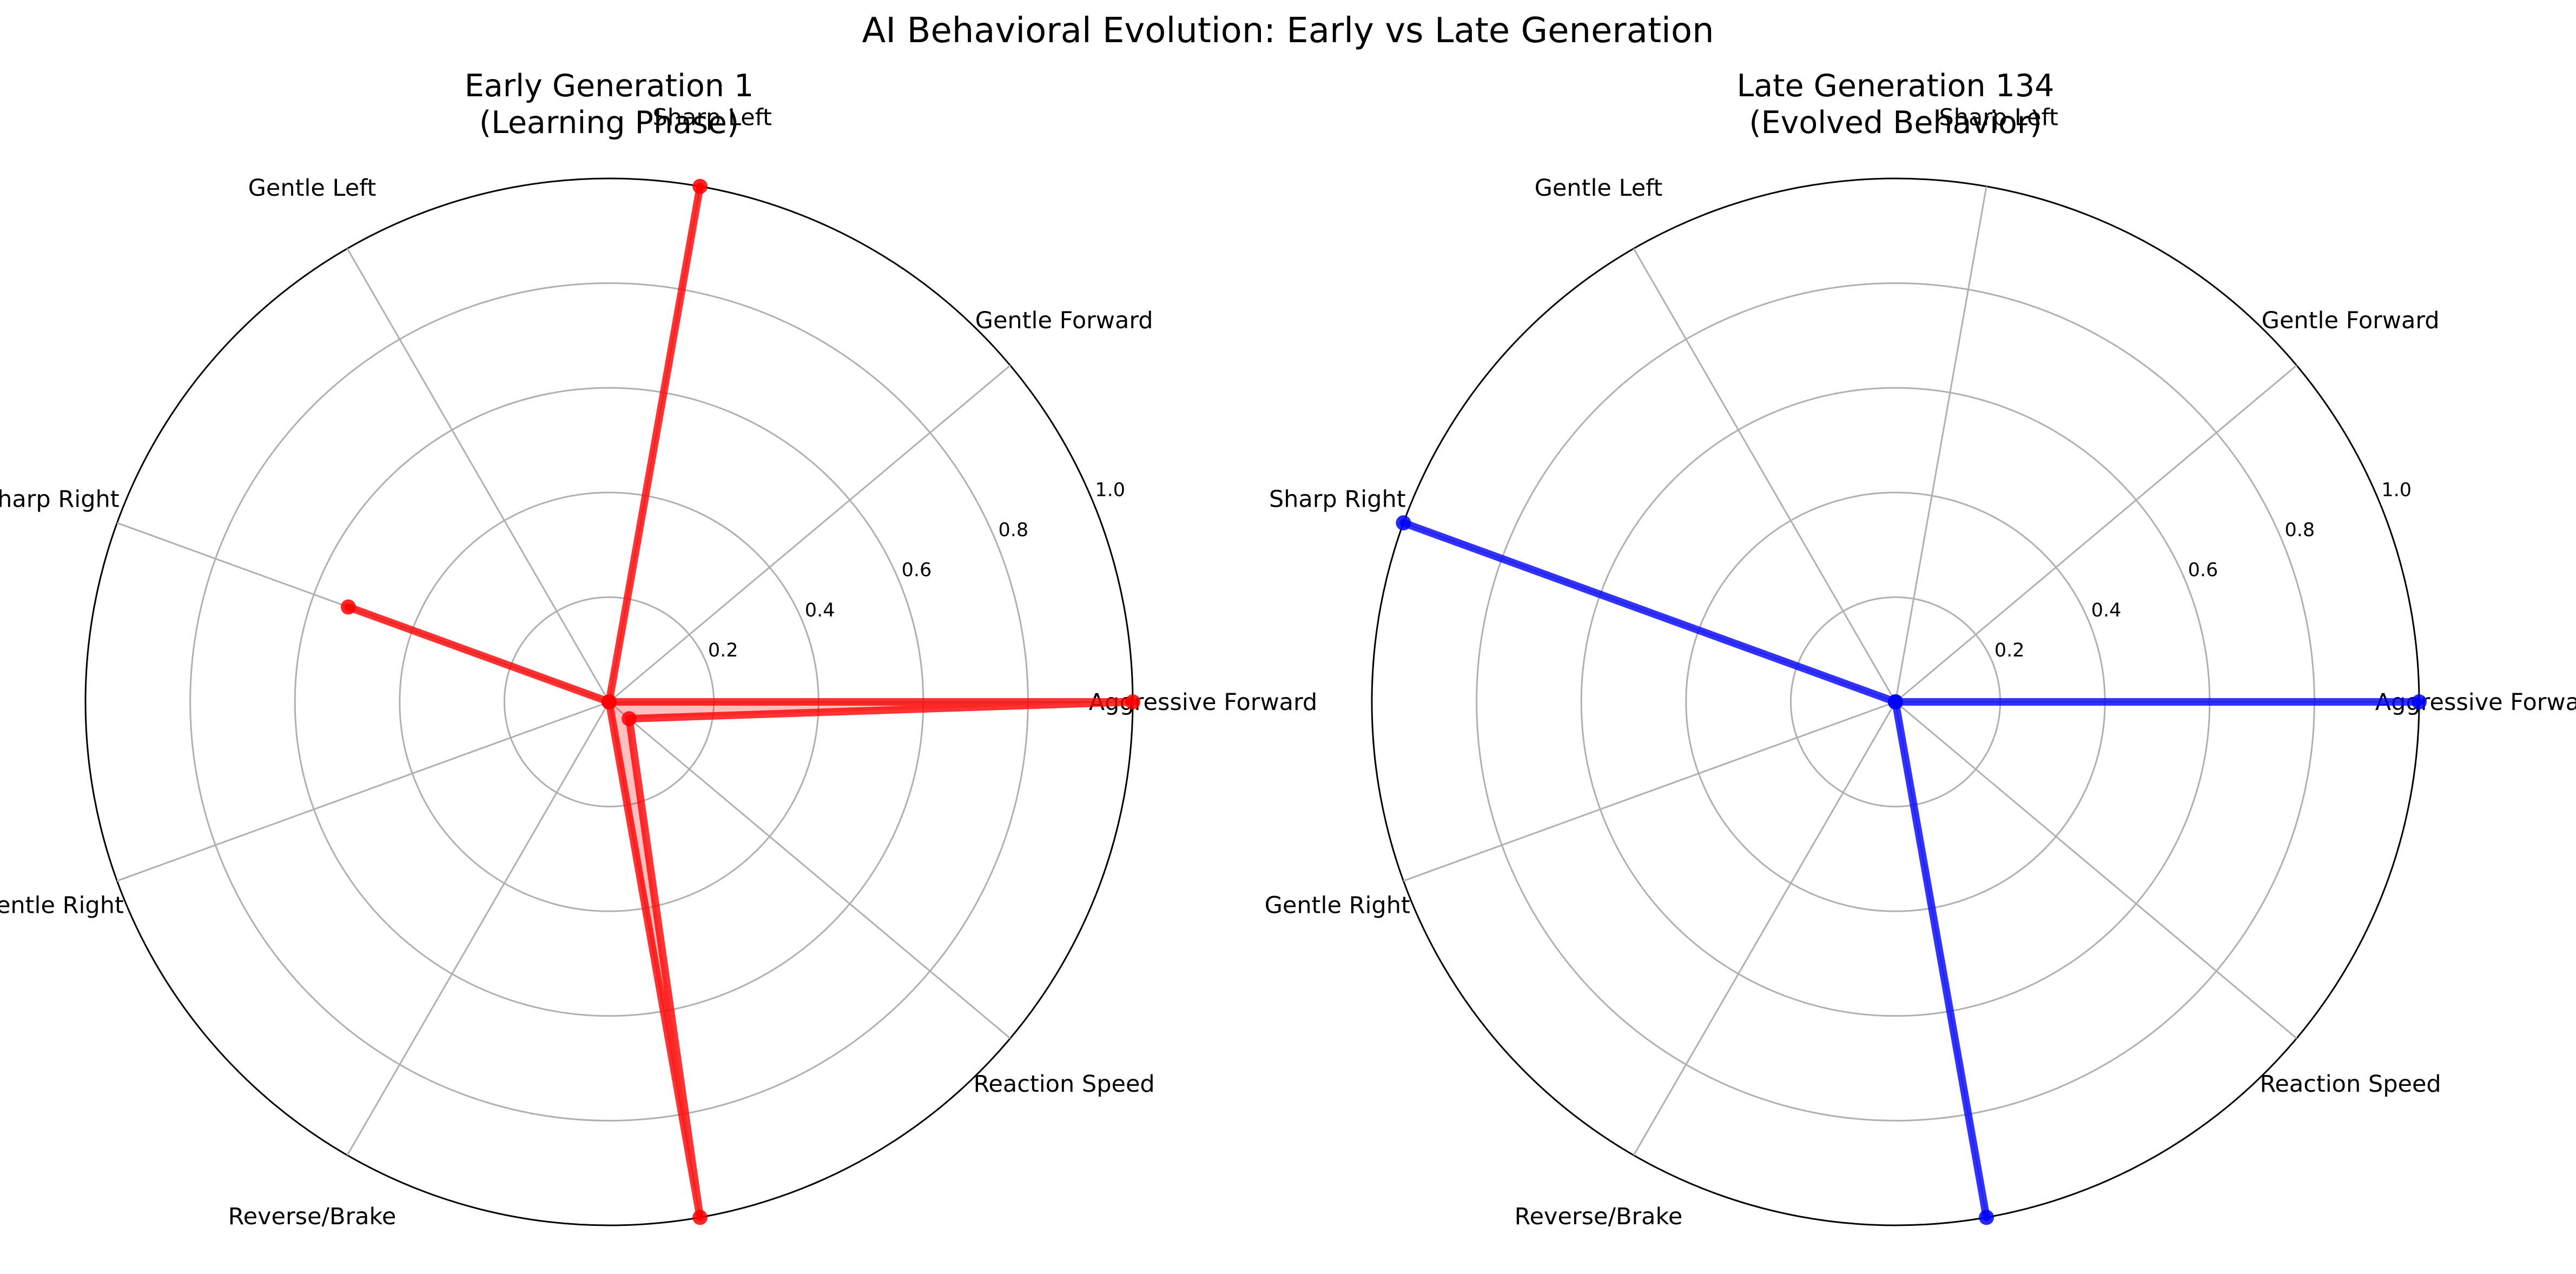 The height and width of the screenshot is (1274, 2576). Describe the element at coordinates (700, 186) in the screenshot. I see `data-point-sharp-left` at that location.